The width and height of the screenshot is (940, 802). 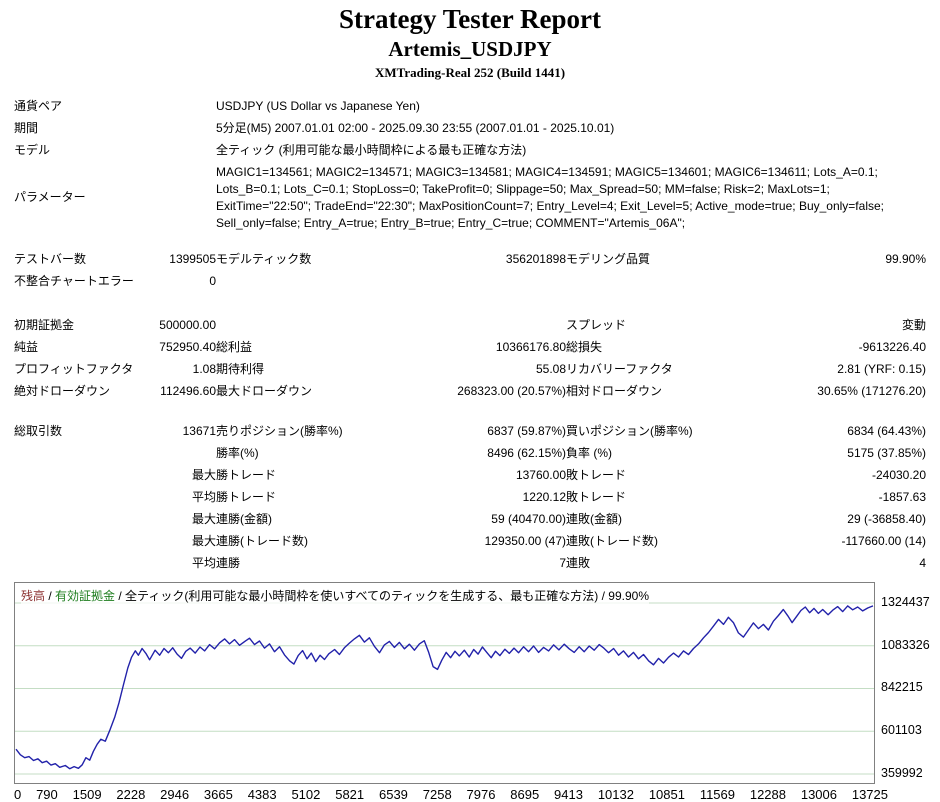 What do you see at coordinates (244, 518) in the screenshot?
I see `stat-label: 連勝(金額)` at bounding box center [244, 518].